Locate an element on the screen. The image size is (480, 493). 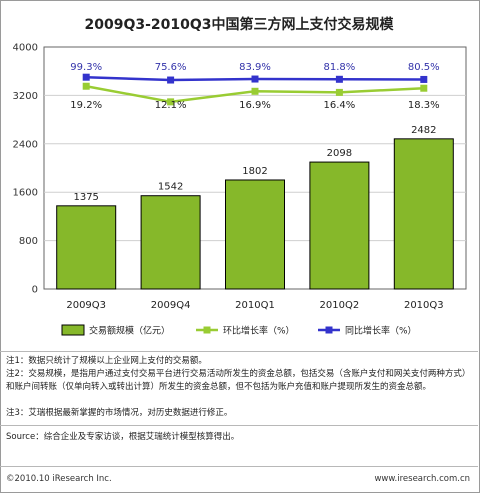
notes-separator is located at coordinates (239, 351).